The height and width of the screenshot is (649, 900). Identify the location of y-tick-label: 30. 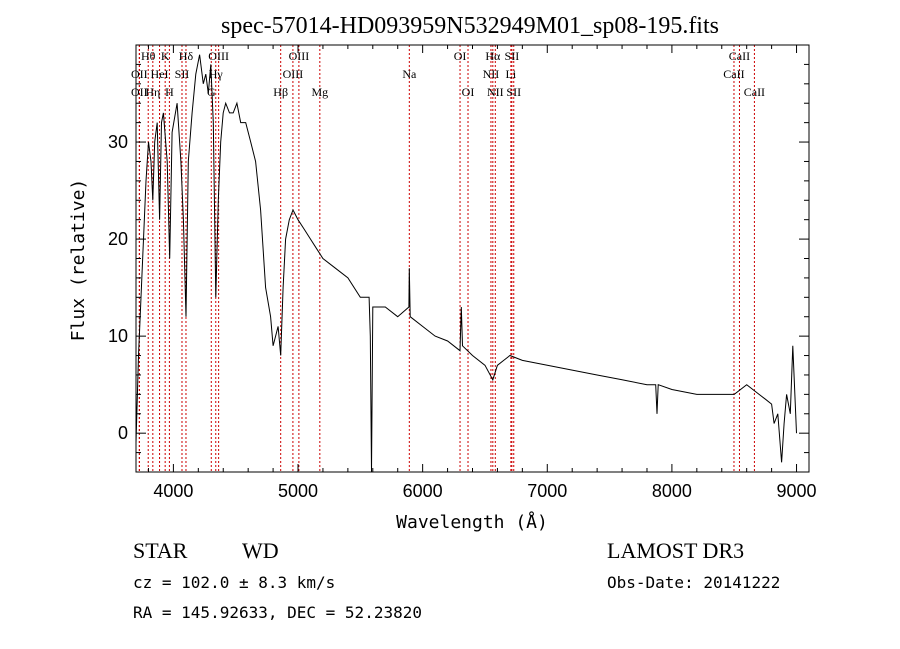
(118, 142).